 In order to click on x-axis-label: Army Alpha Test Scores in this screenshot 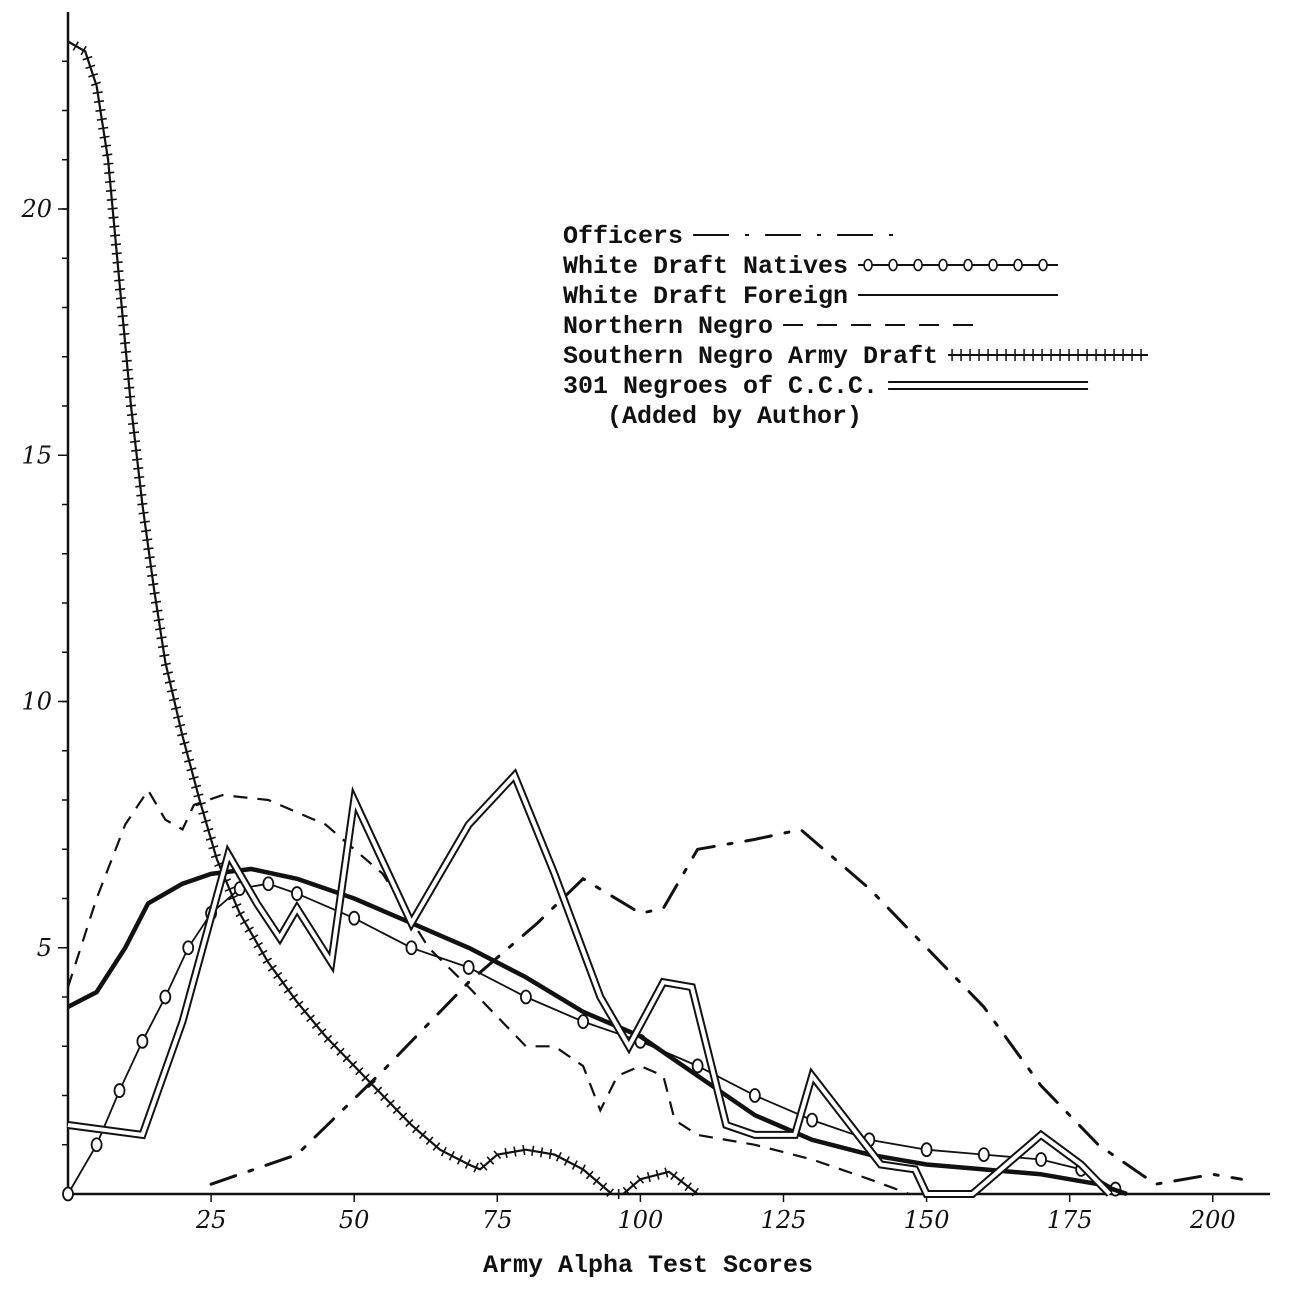, I will do `click(648, 1265)`.